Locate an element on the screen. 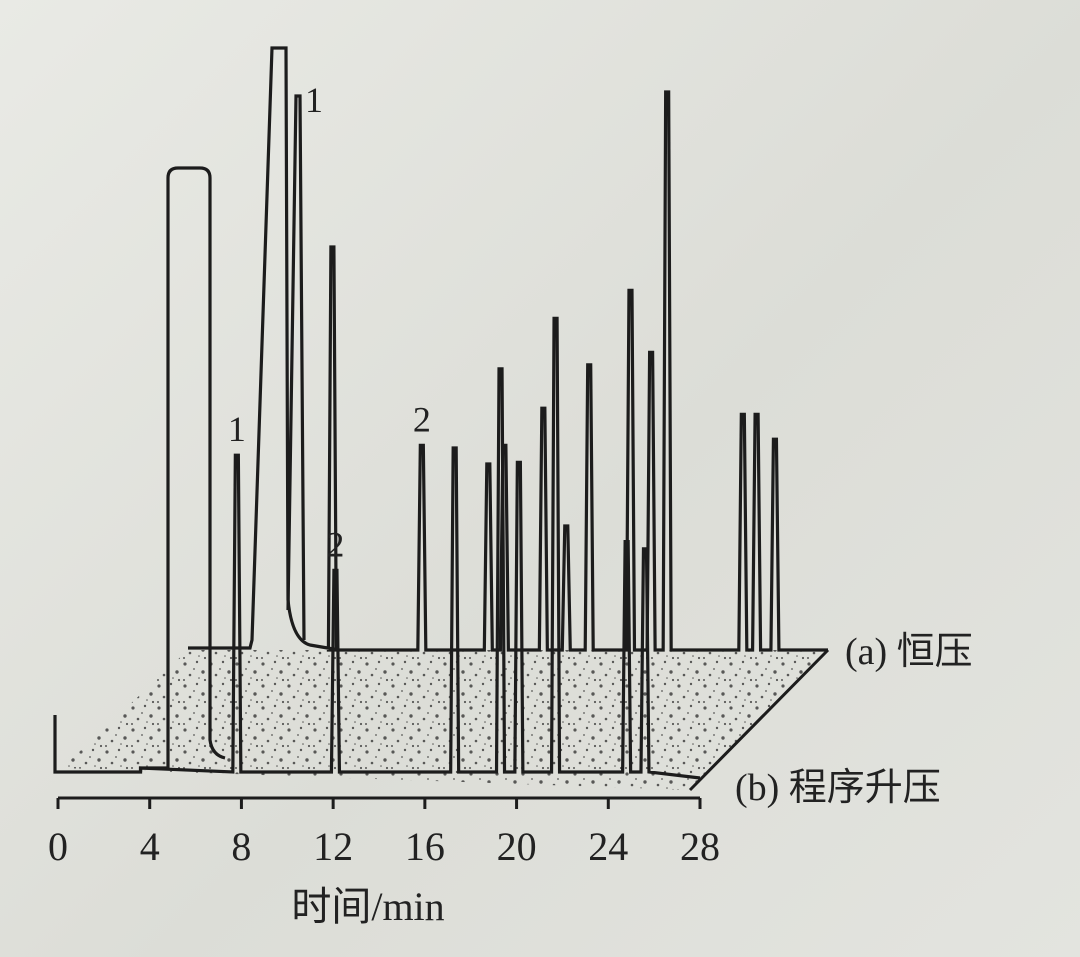 This screenshot has height=957, width=1080. x-tick-label: 20 is located at coordinates (517, 846).